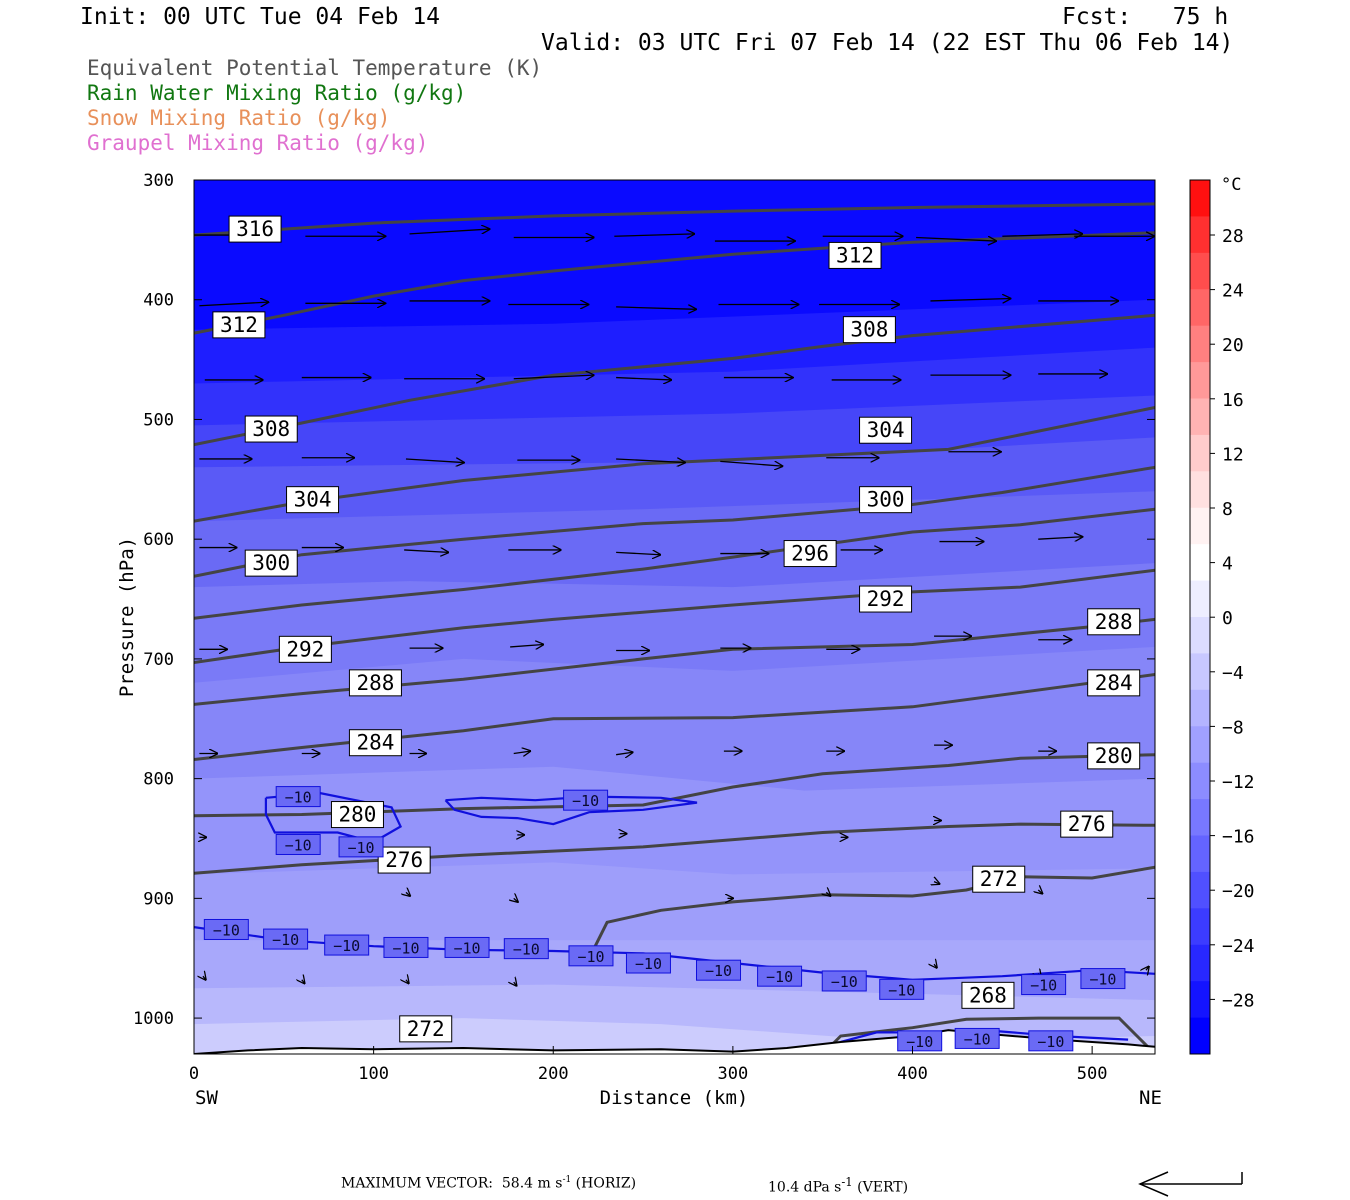 The image size is (1350, 1200). I want to click on y-tick-label: 700, so click(158, 660).